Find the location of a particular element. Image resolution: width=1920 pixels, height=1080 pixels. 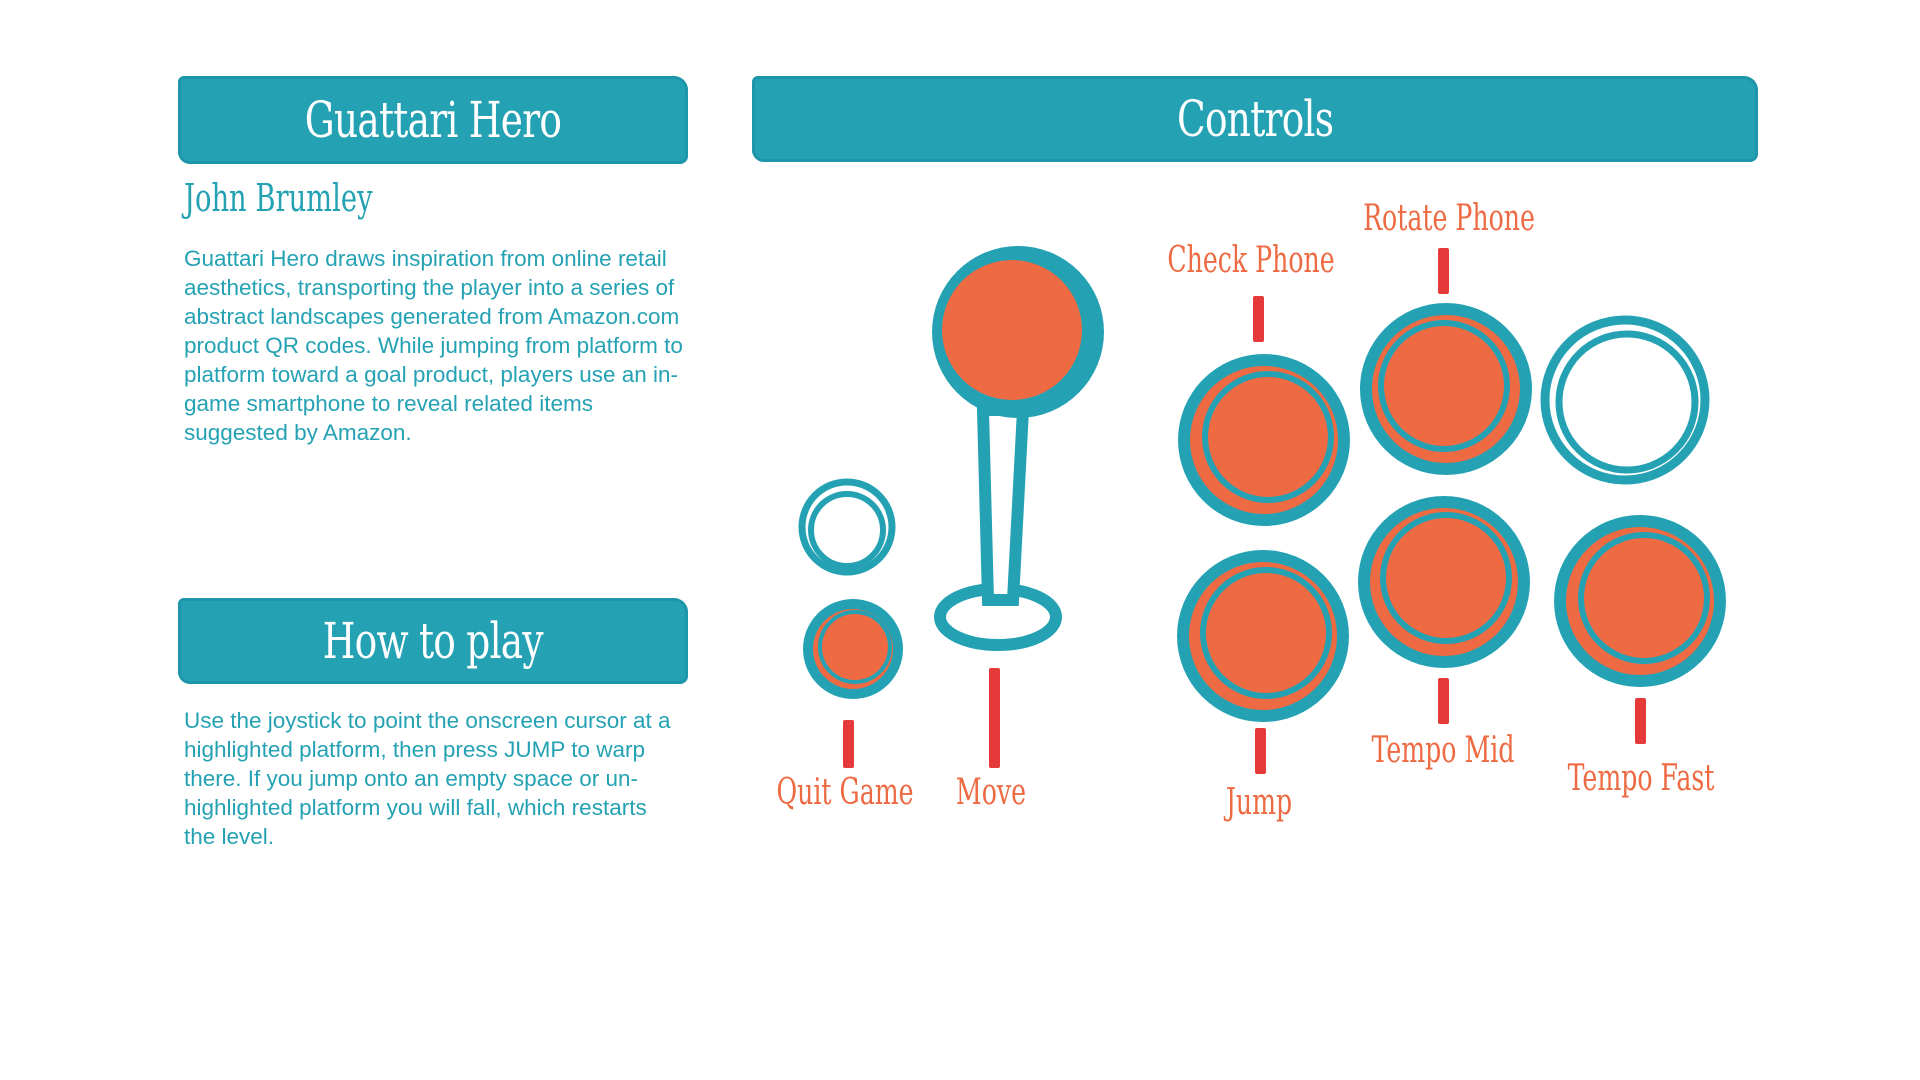

game-title: Guattari Hero is located at coordinates (433, 120).